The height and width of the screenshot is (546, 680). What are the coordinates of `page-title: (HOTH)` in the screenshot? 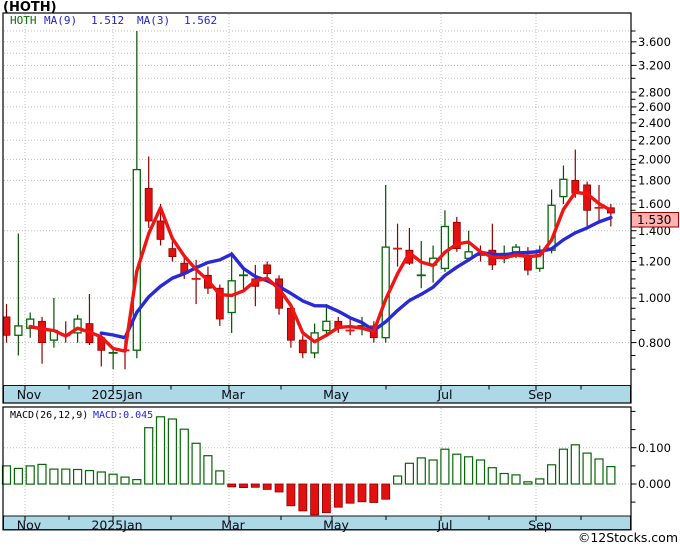 It's located at (30, 7).